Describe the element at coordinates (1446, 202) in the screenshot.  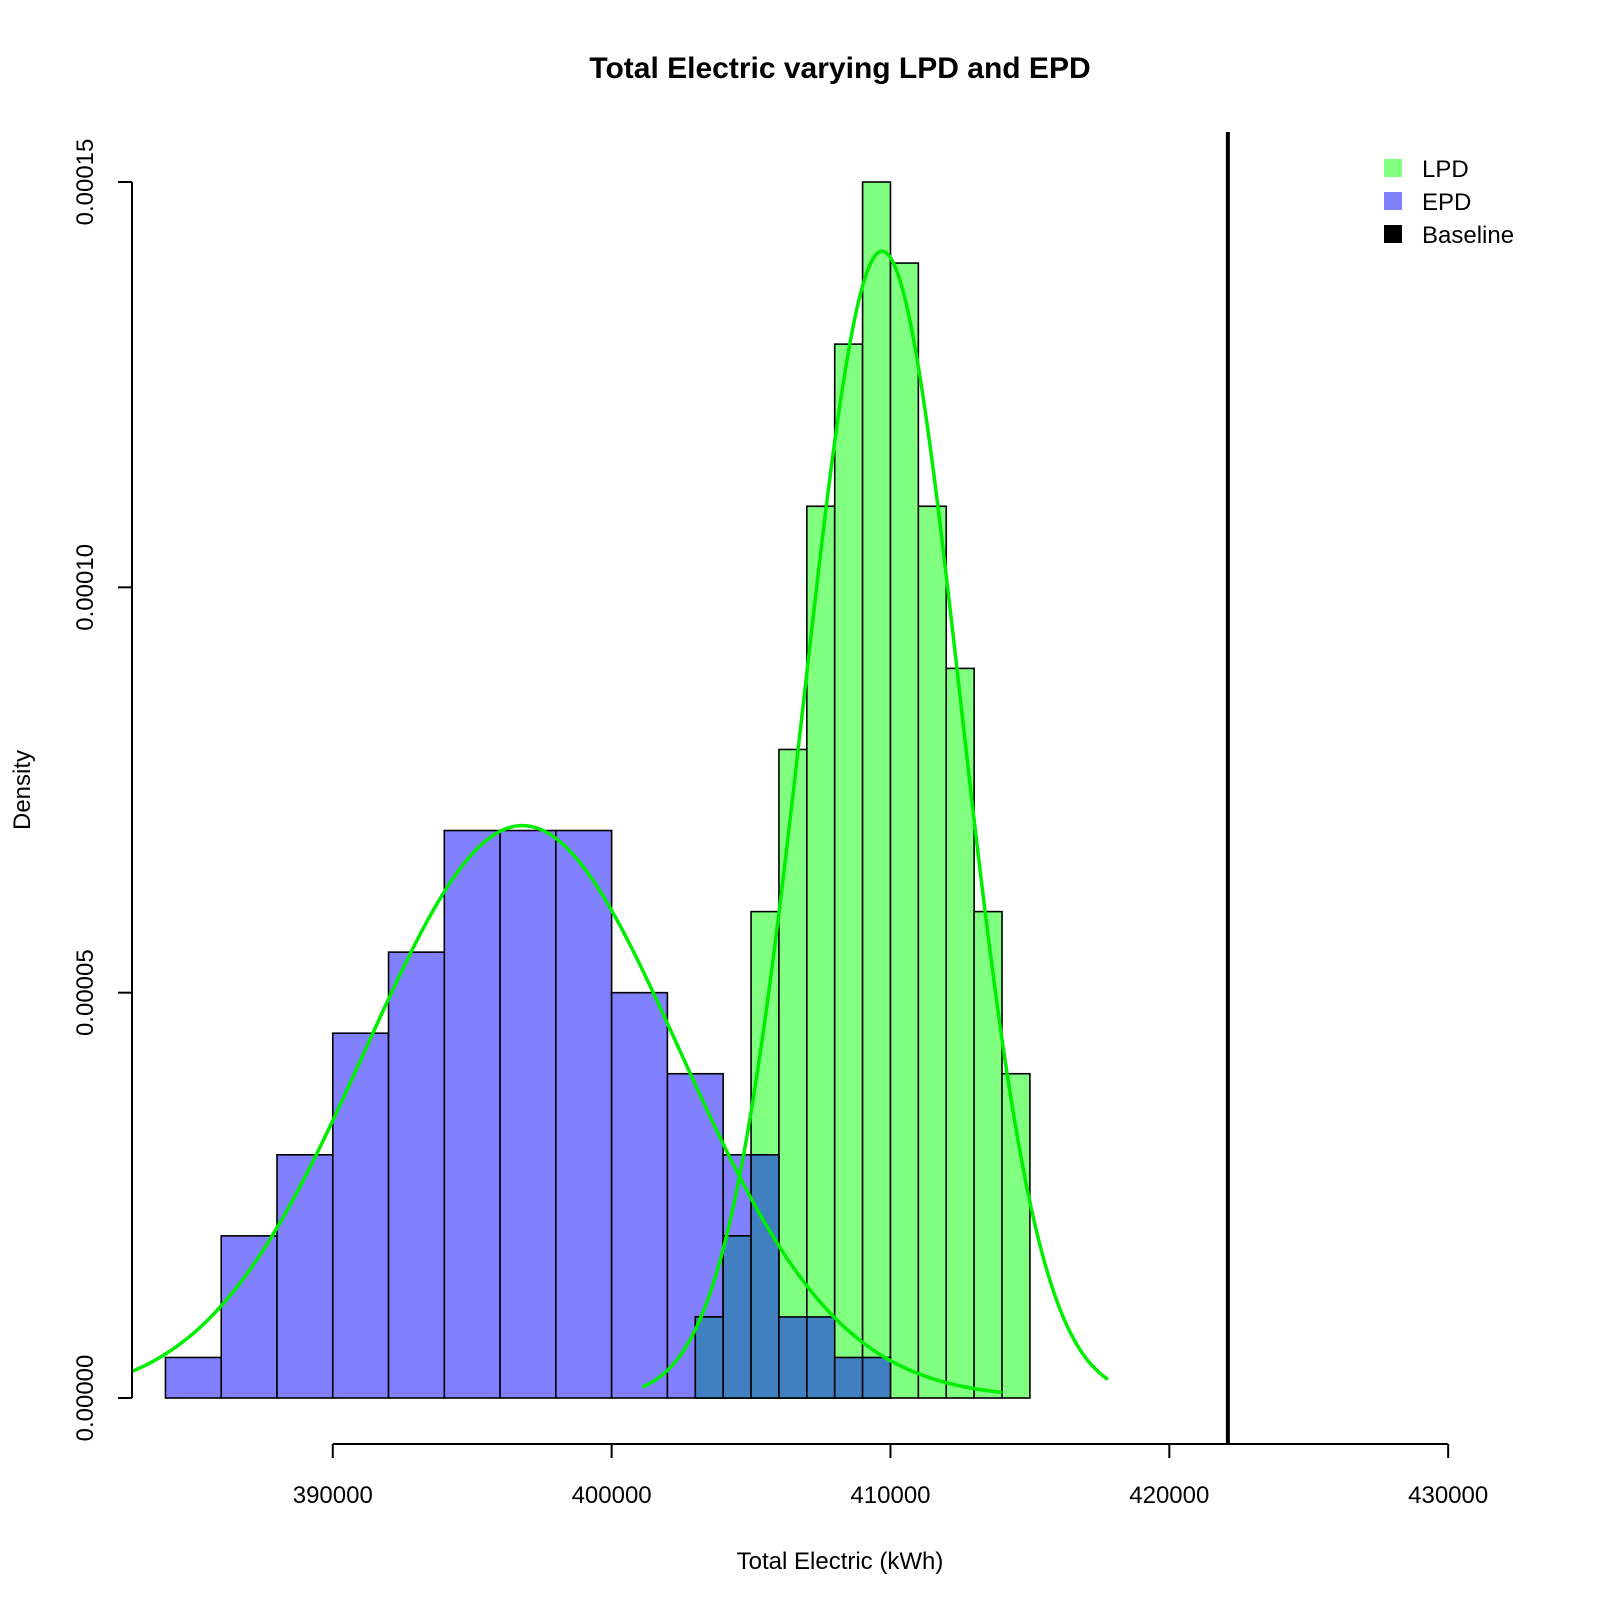
I see `legend-label-epd: EPD` at that location.